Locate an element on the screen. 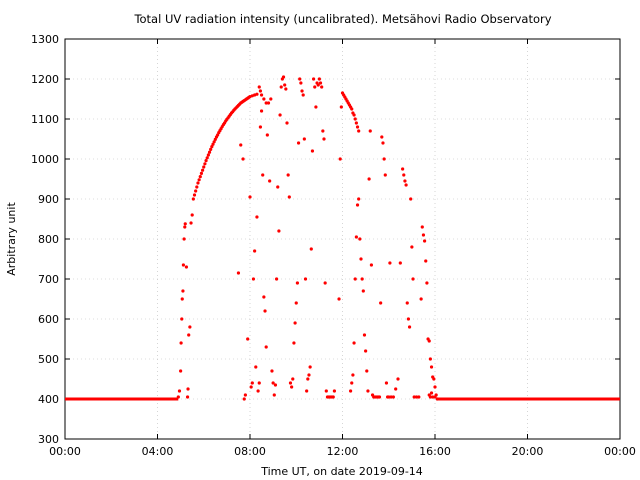 The width and height of the screenshot is (640, 480). y-tick-label: 300 is located at coordinates (48, 439).